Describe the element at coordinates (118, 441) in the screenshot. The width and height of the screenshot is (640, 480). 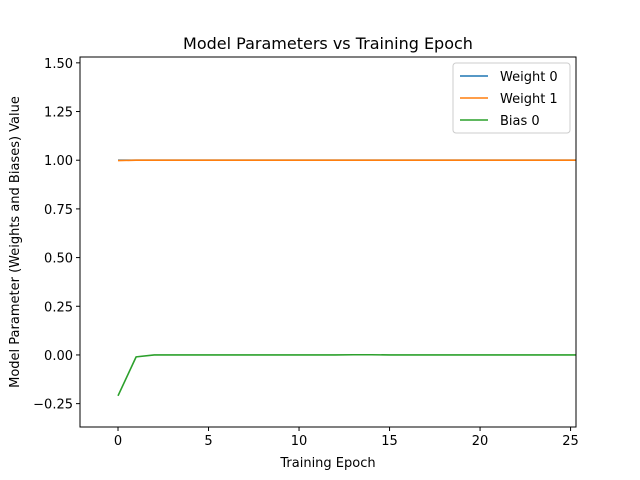
I see `x-tick-label: 0` at that location.